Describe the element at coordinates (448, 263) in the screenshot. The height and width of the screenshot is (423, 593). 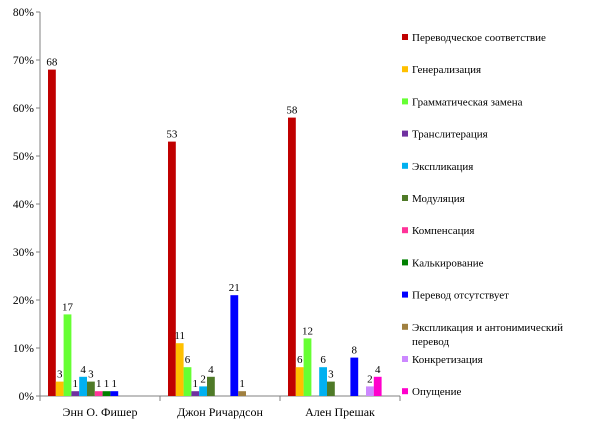
I see `legend-label: Калькирование` at that location.